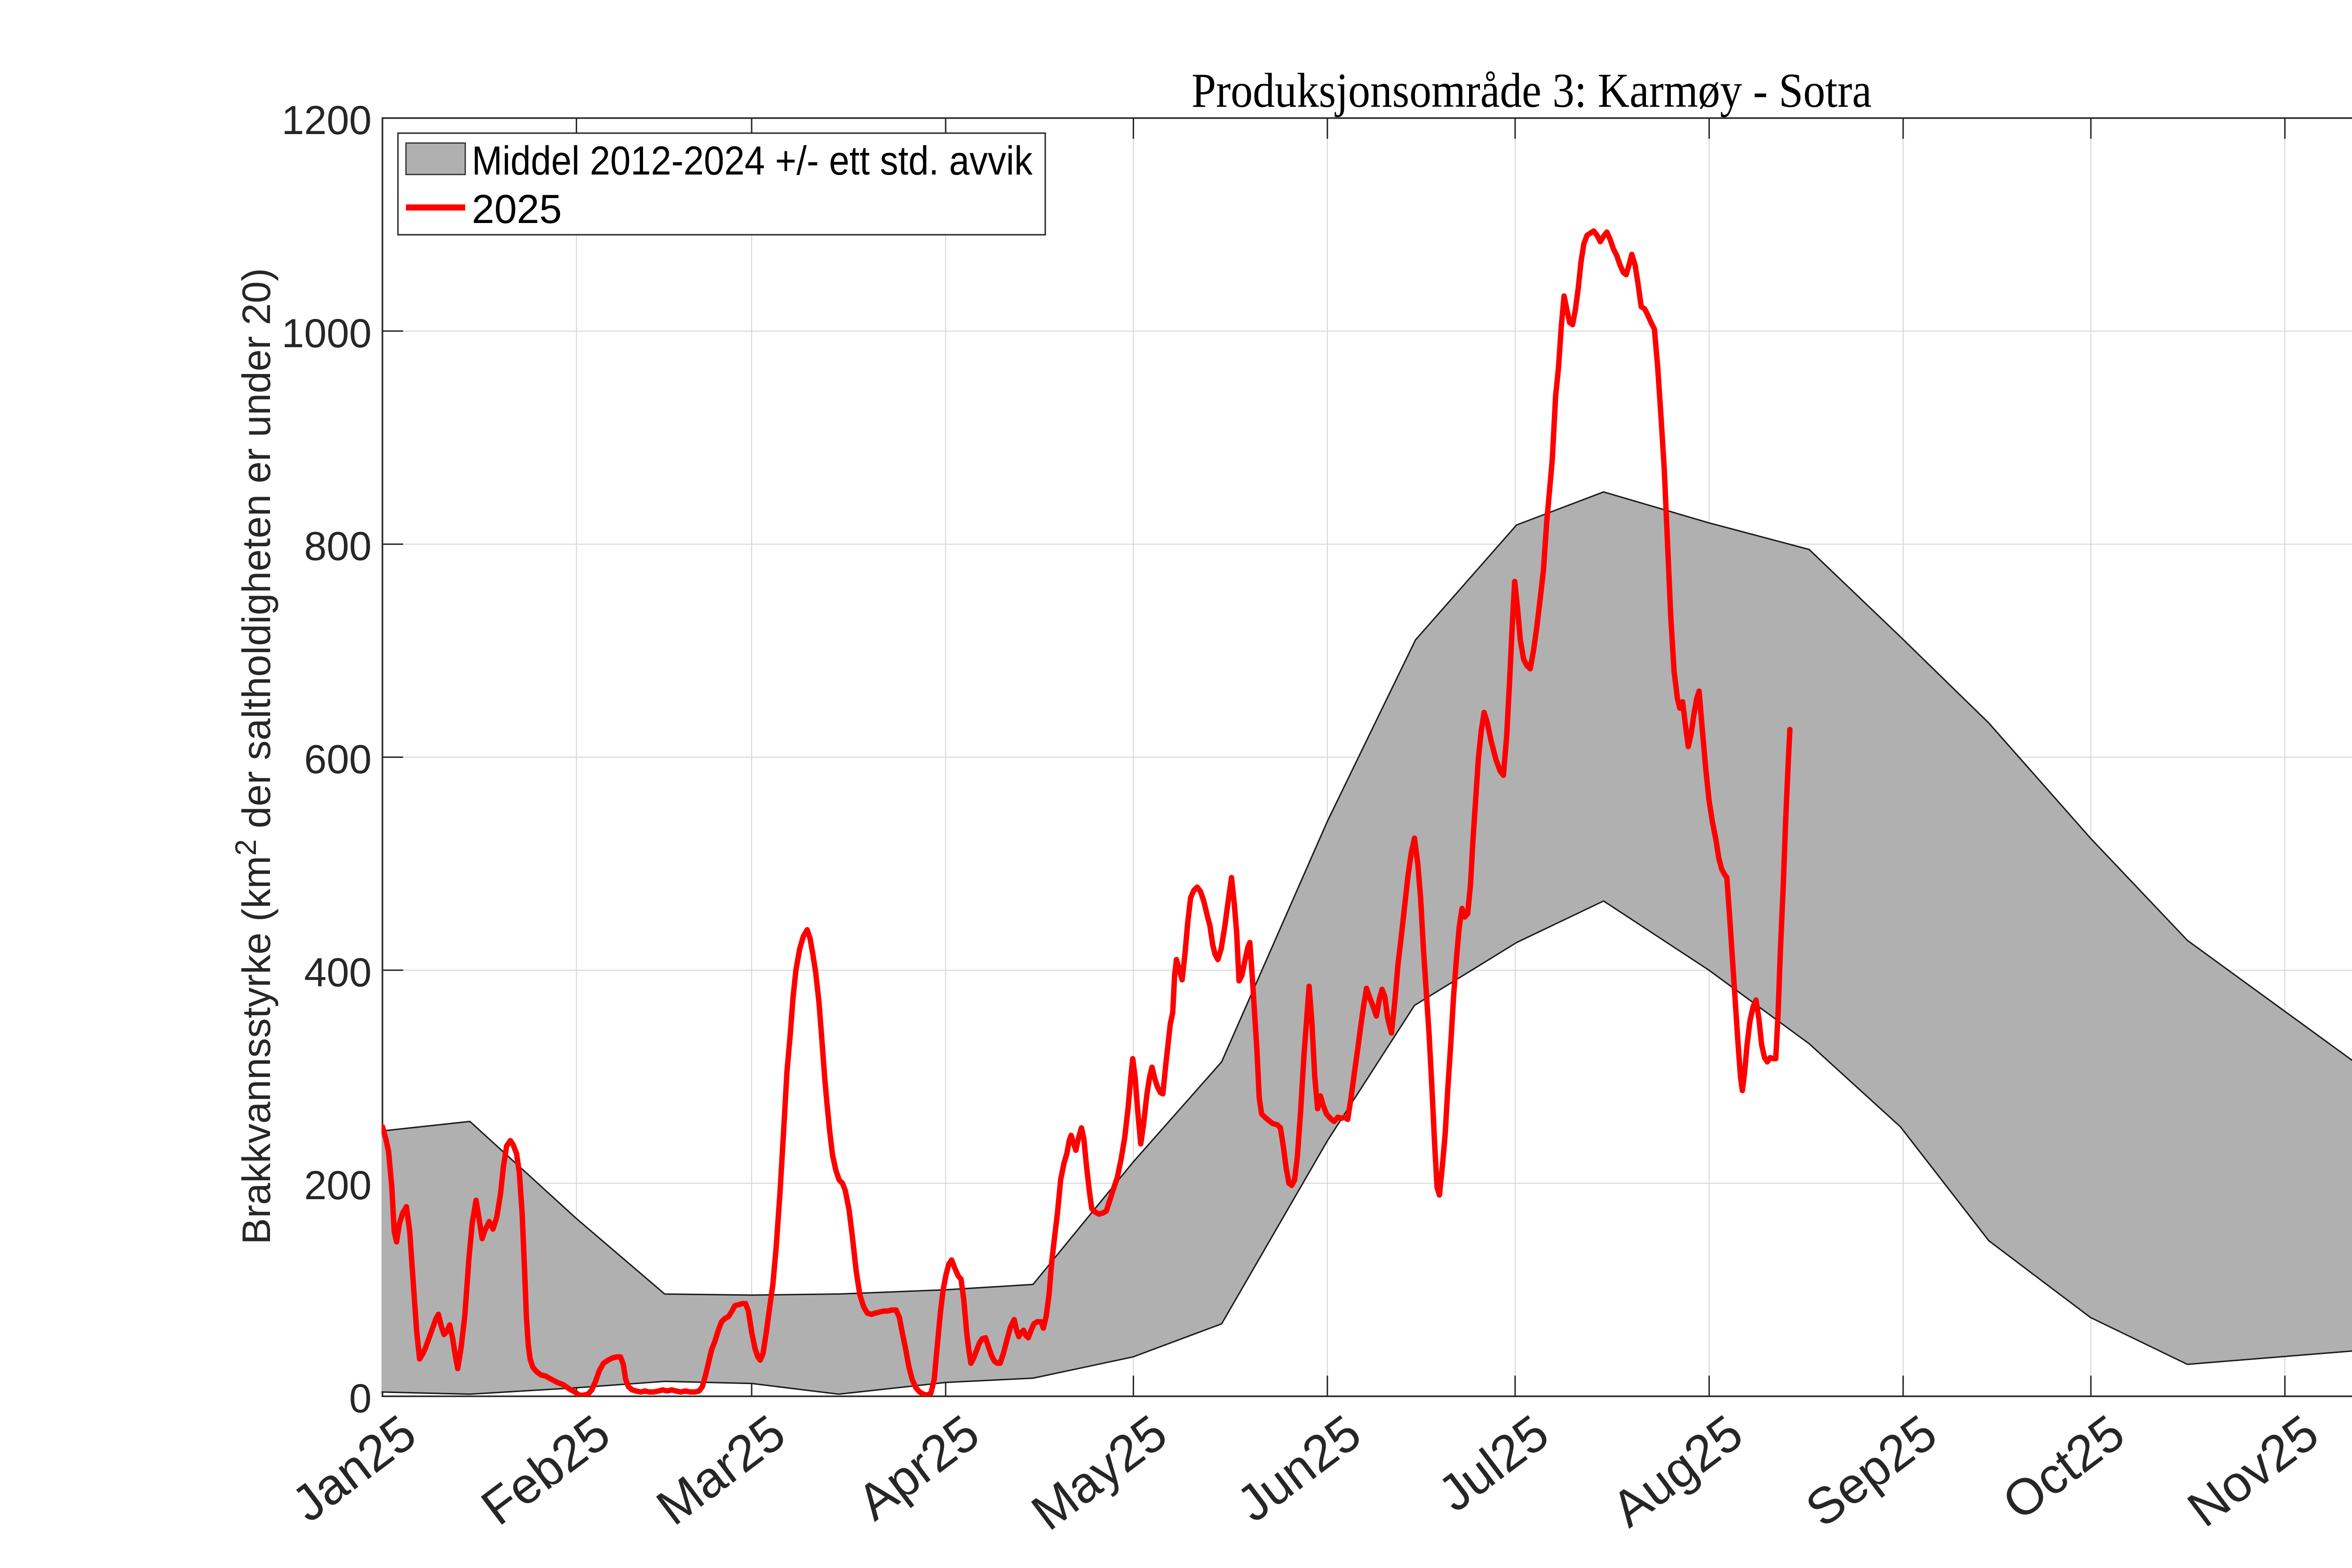  I want to click on svg-text: 1200, so click(327, 120).